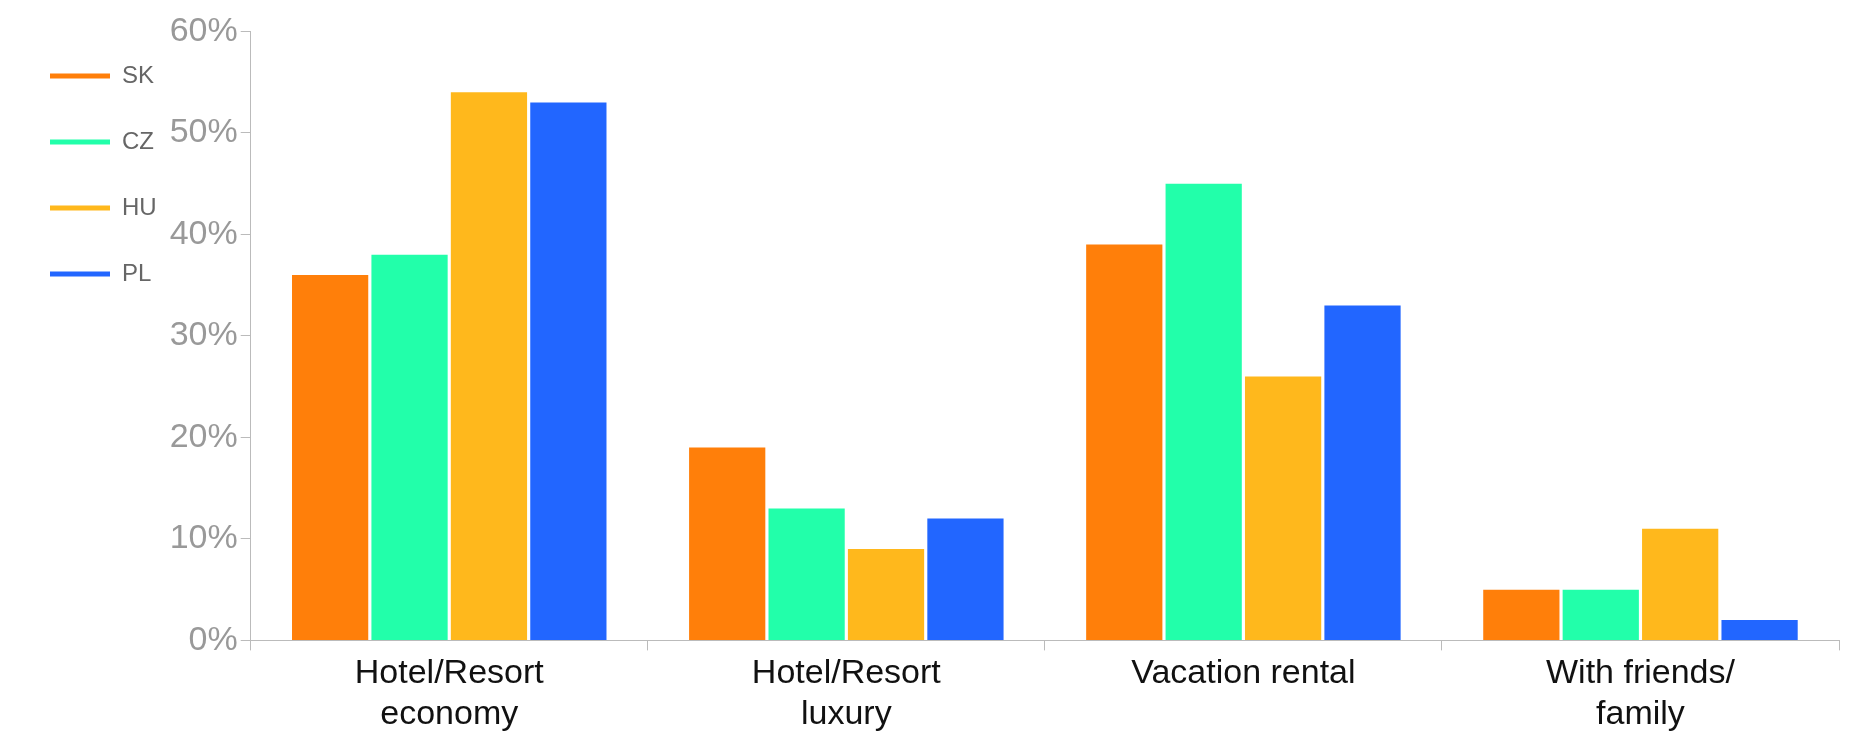 This screenshot has height=746, width=1857. I want to click on legend-label: CZ, so click(138, 140).